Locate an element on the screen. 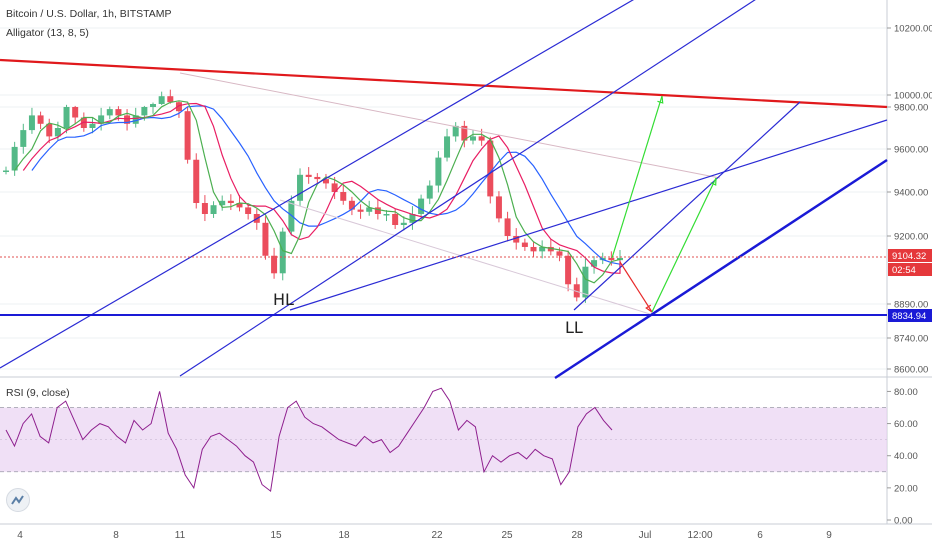 The width and height of the screenshot is (932, 550). price-tick-label: 9400.00 is located at coordinates (911, 193).